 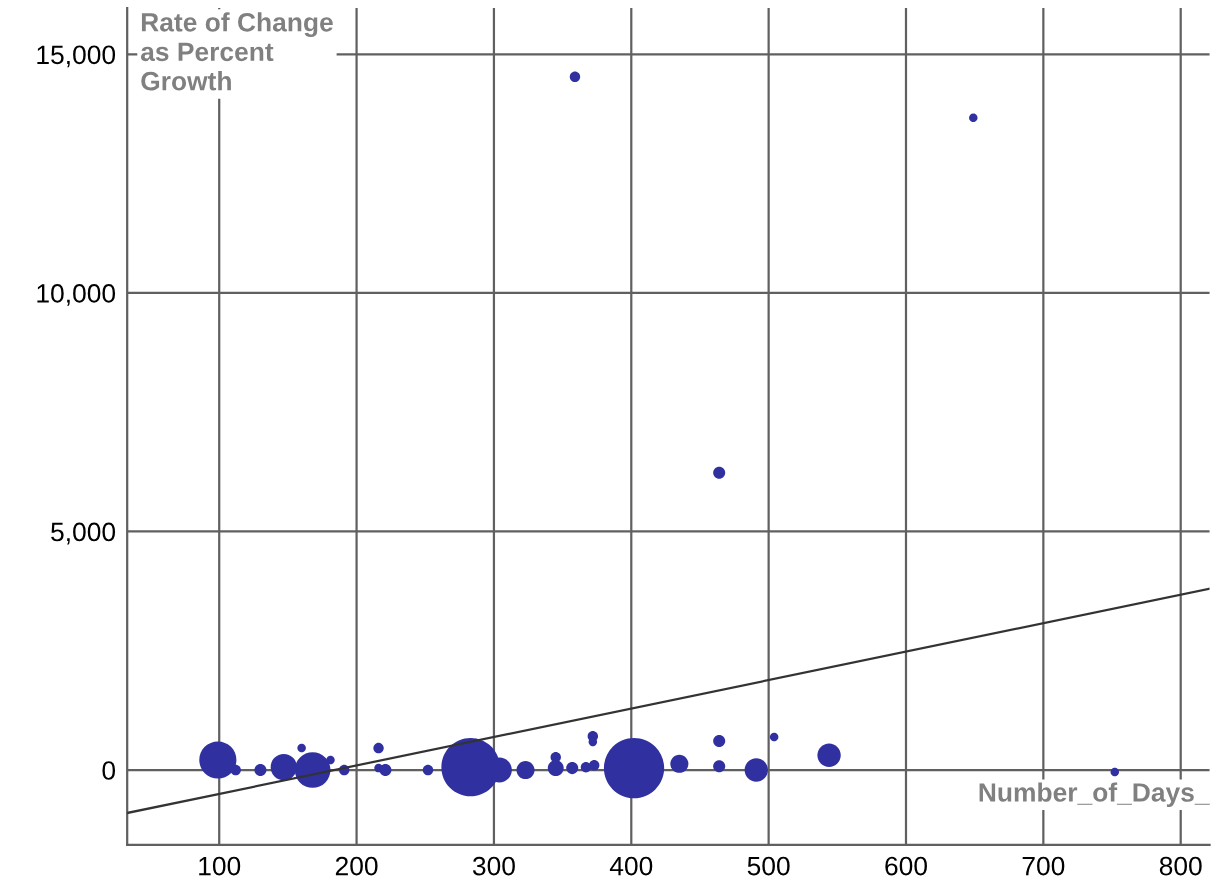 I want to click on y-tick-label: 10,000, so click(x=76, y=295).